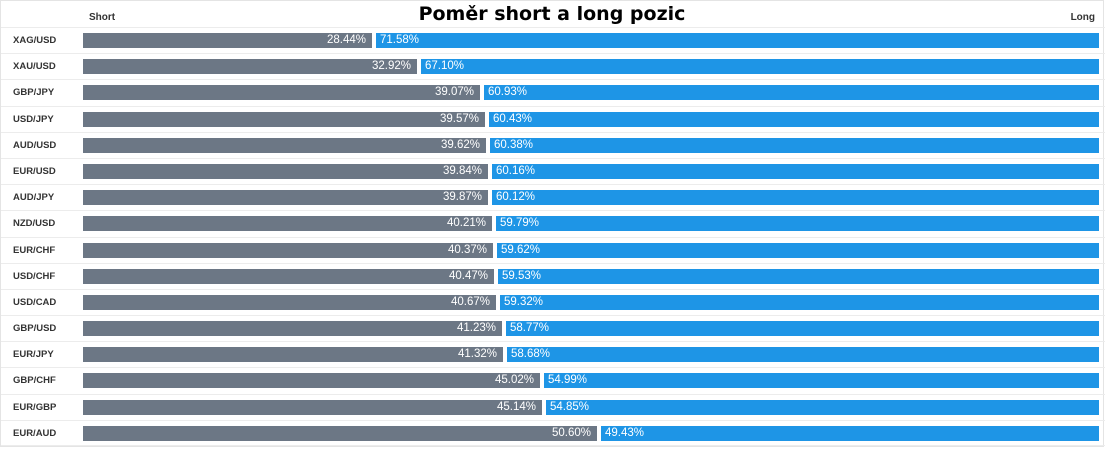  I want to click on chart-row: EUR/CHF 40.37% 59.62%, so click(553, 249).